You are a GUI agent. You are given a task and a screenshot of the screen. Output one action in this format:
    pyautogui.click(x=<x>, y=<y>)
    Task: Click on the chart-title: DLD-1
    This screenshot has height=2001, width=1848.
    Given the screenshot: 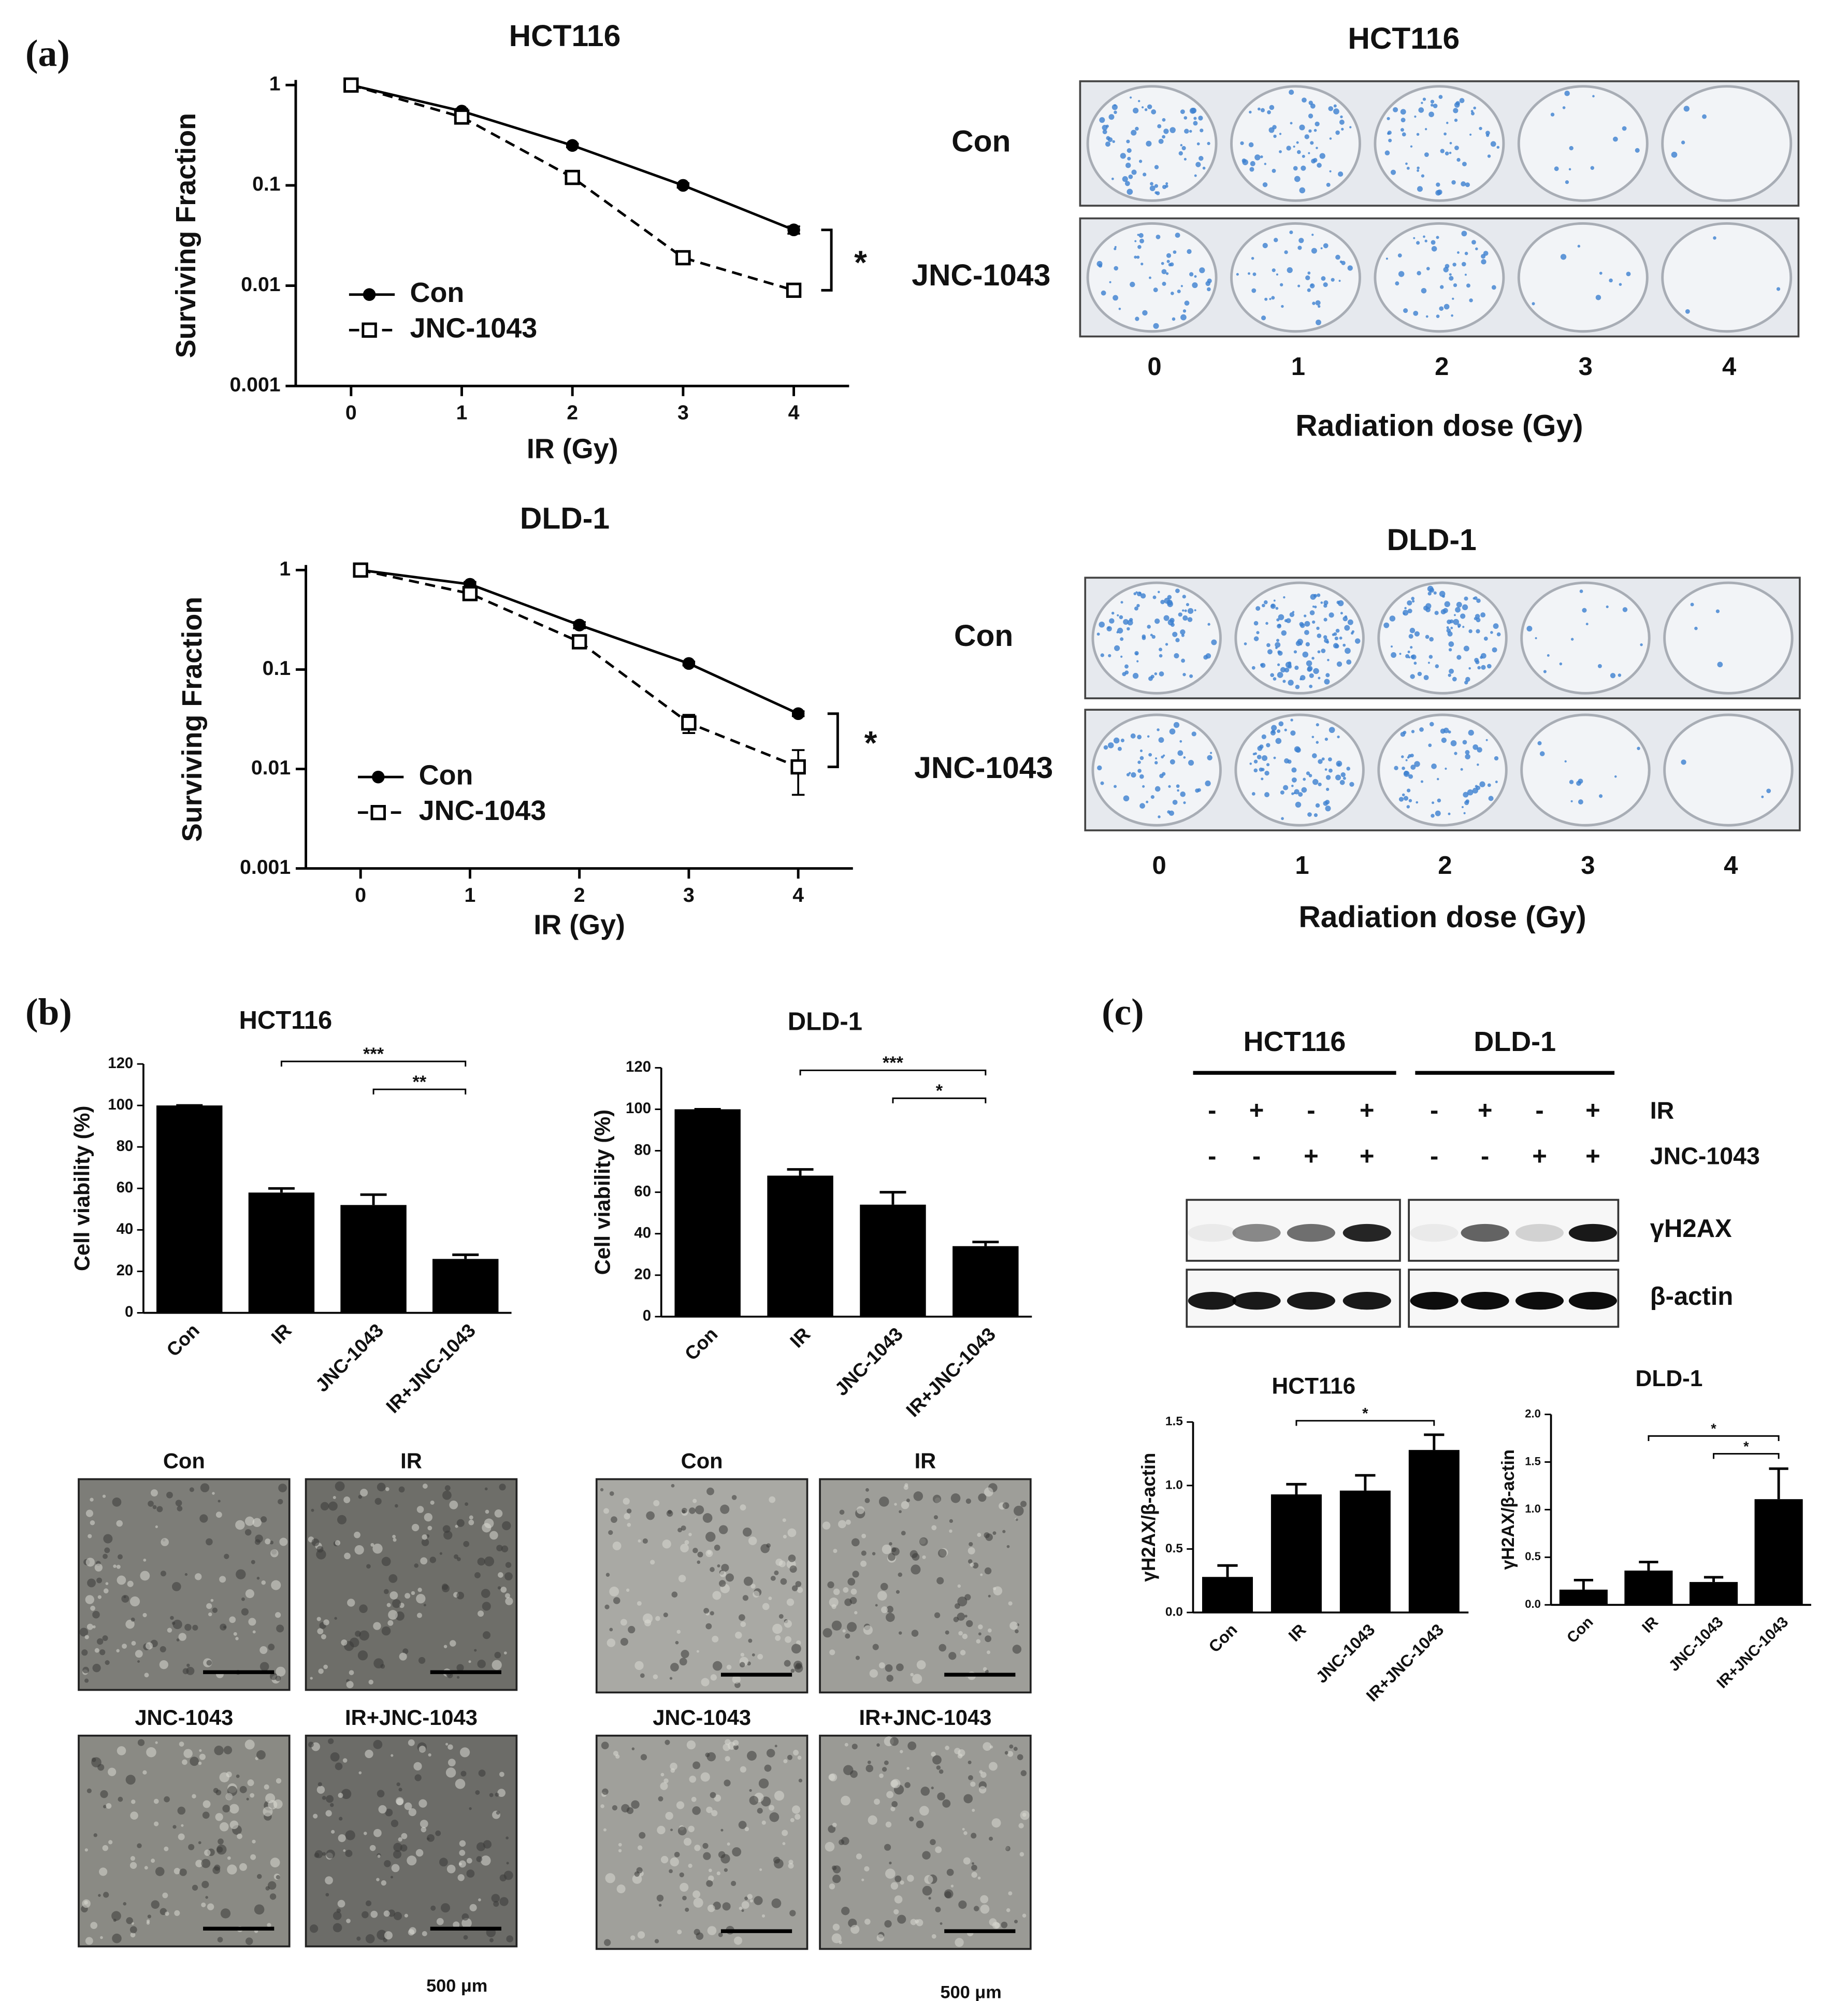 What is the action you would take?
    pyautogui.click(x=565, y=518)
    